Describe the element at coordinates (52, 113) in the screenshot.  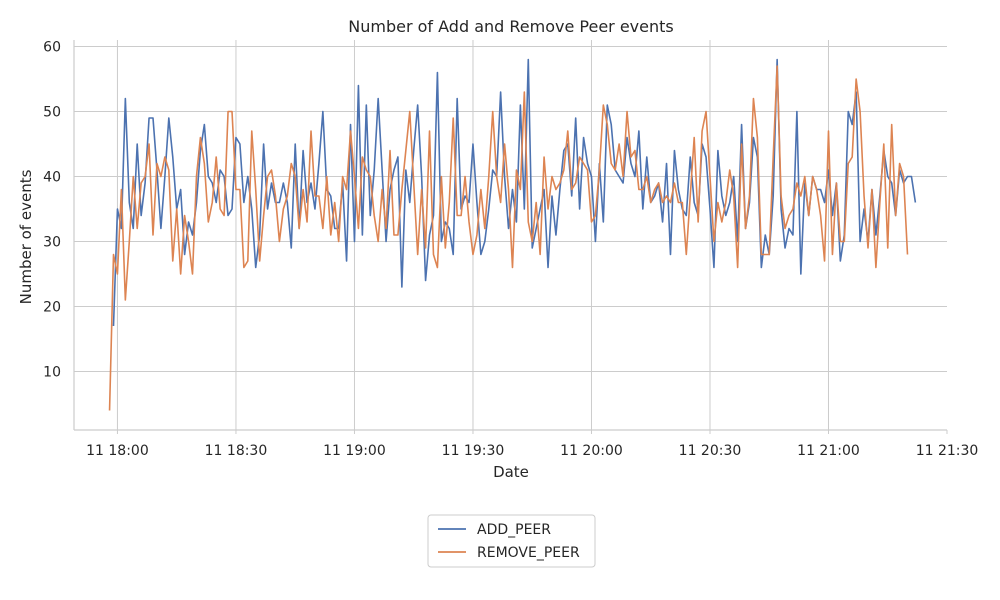
I see `y-tick-label: 50` at that location.